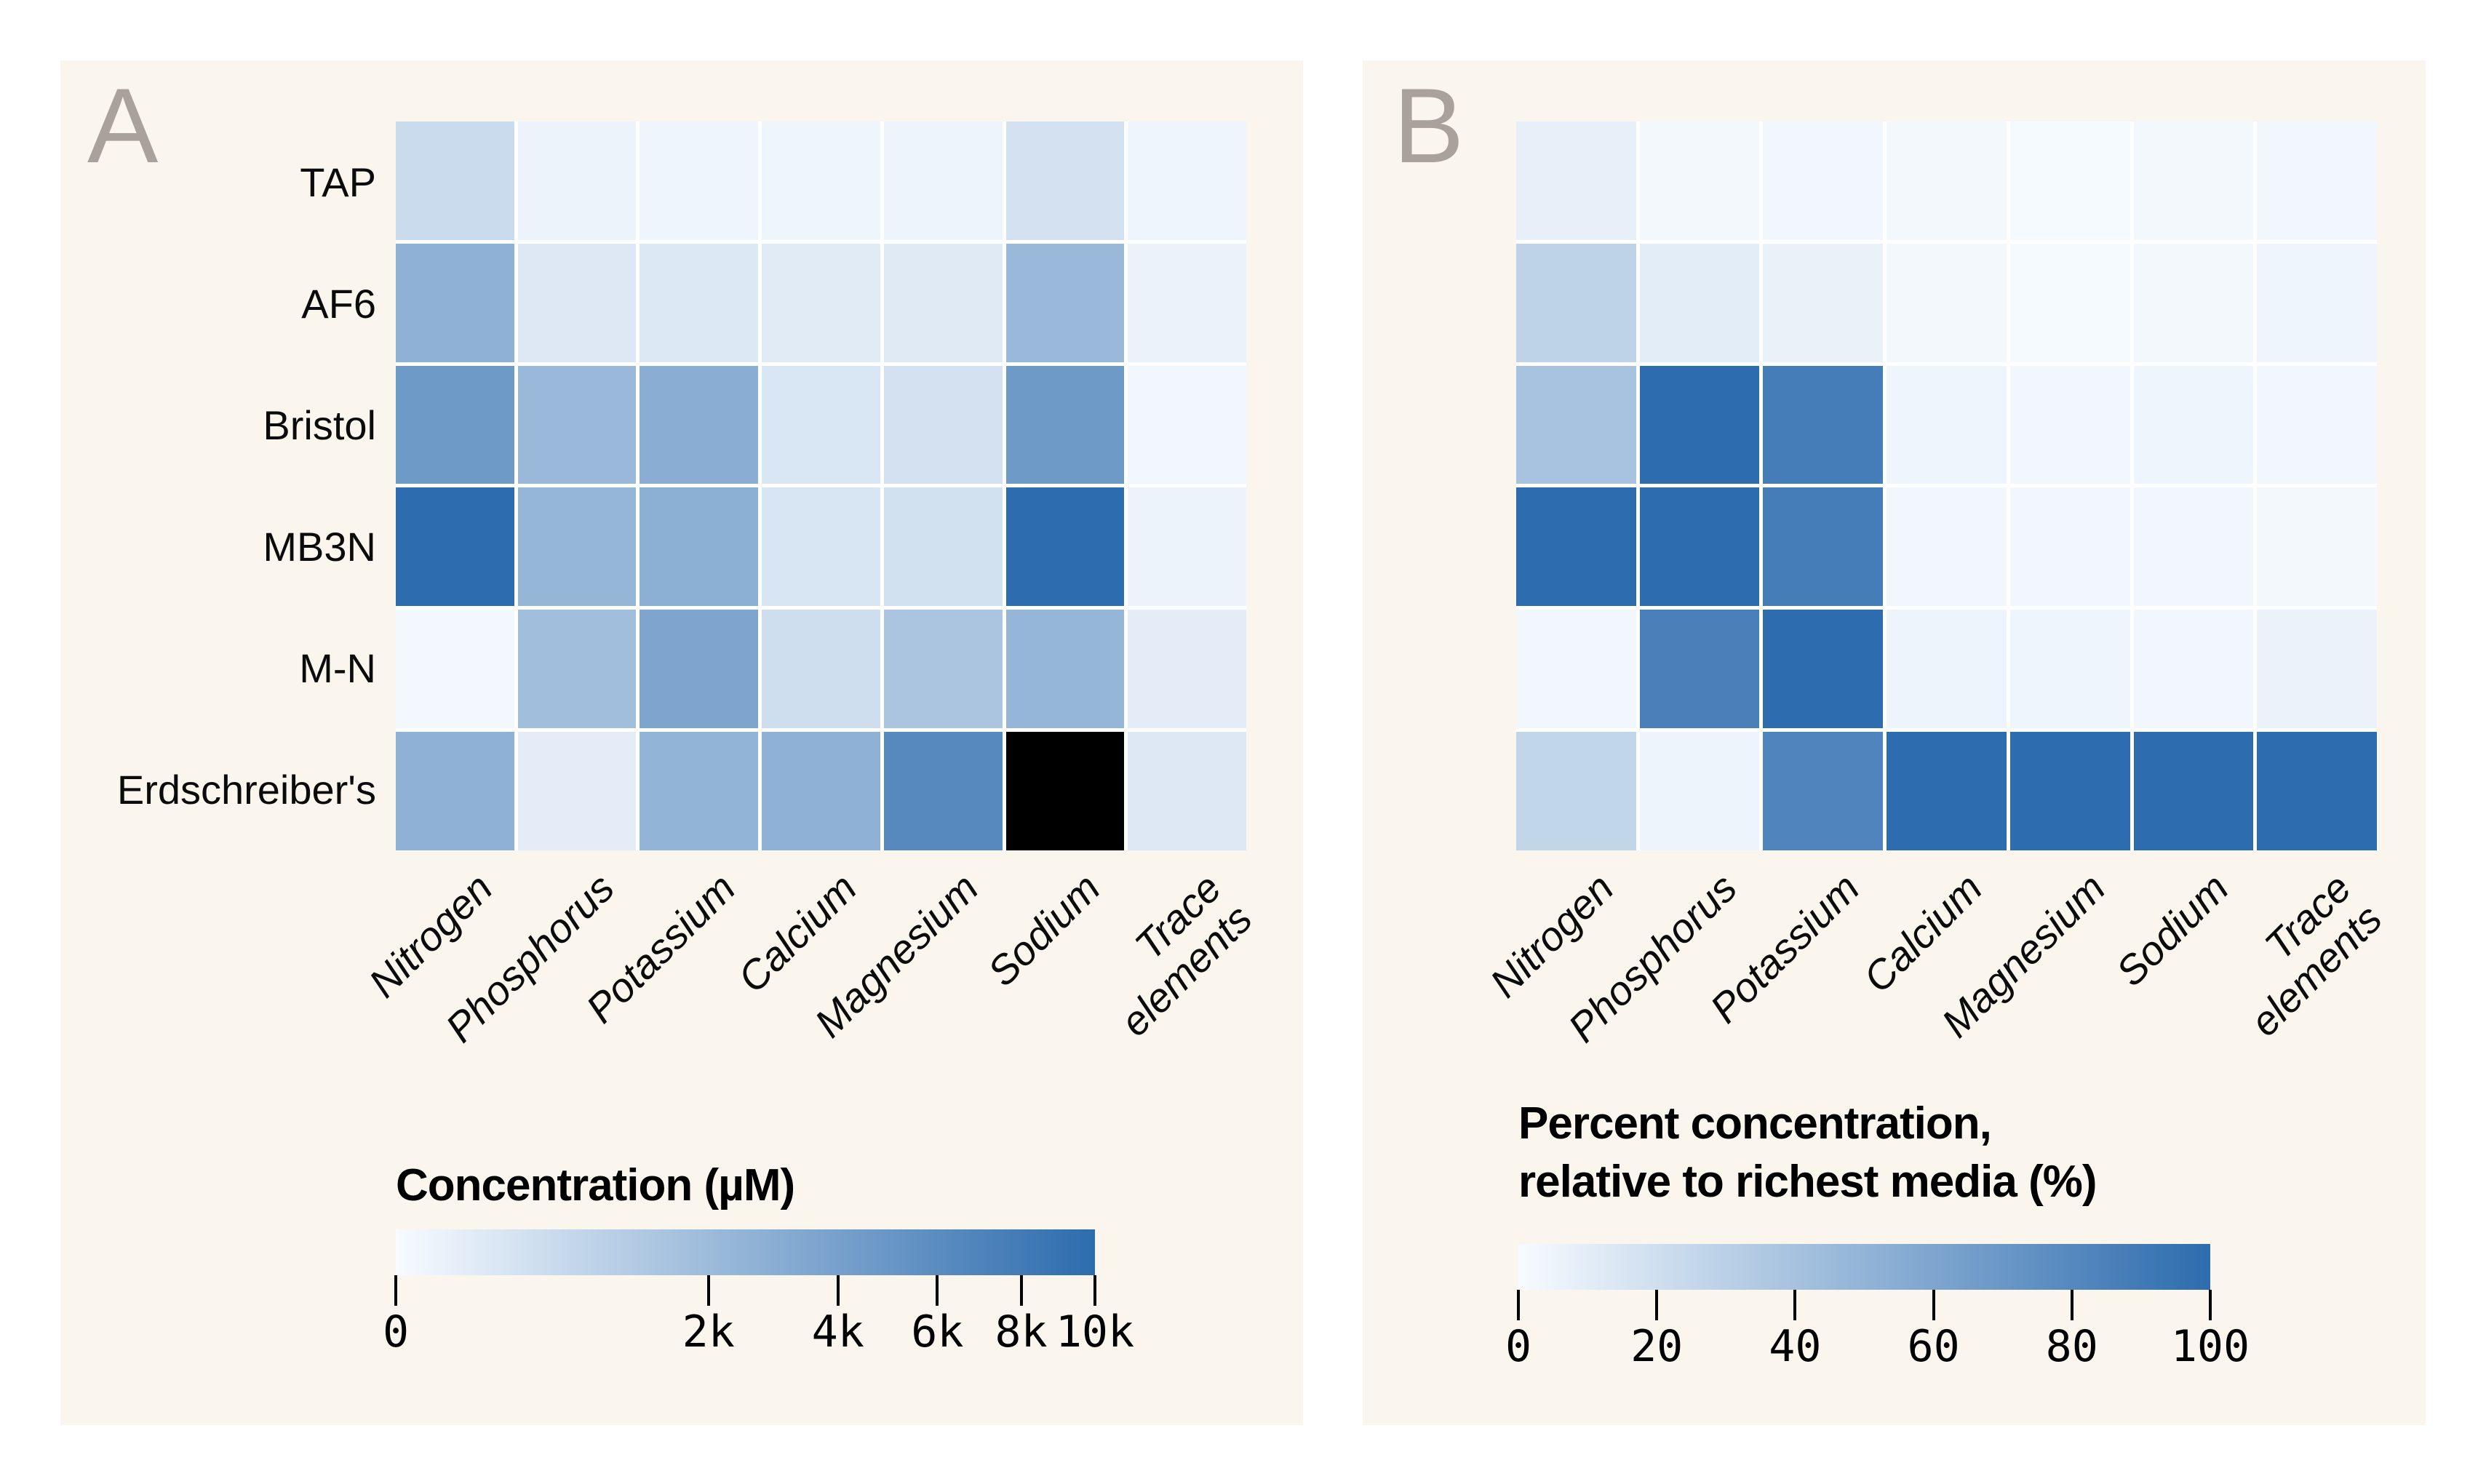 The height and width of the screenshot is (1484, 2486). What do you see at coordinates (338, 182) in the screenshot?
I see `row-label: TAP` at bounding box center [338, 182].